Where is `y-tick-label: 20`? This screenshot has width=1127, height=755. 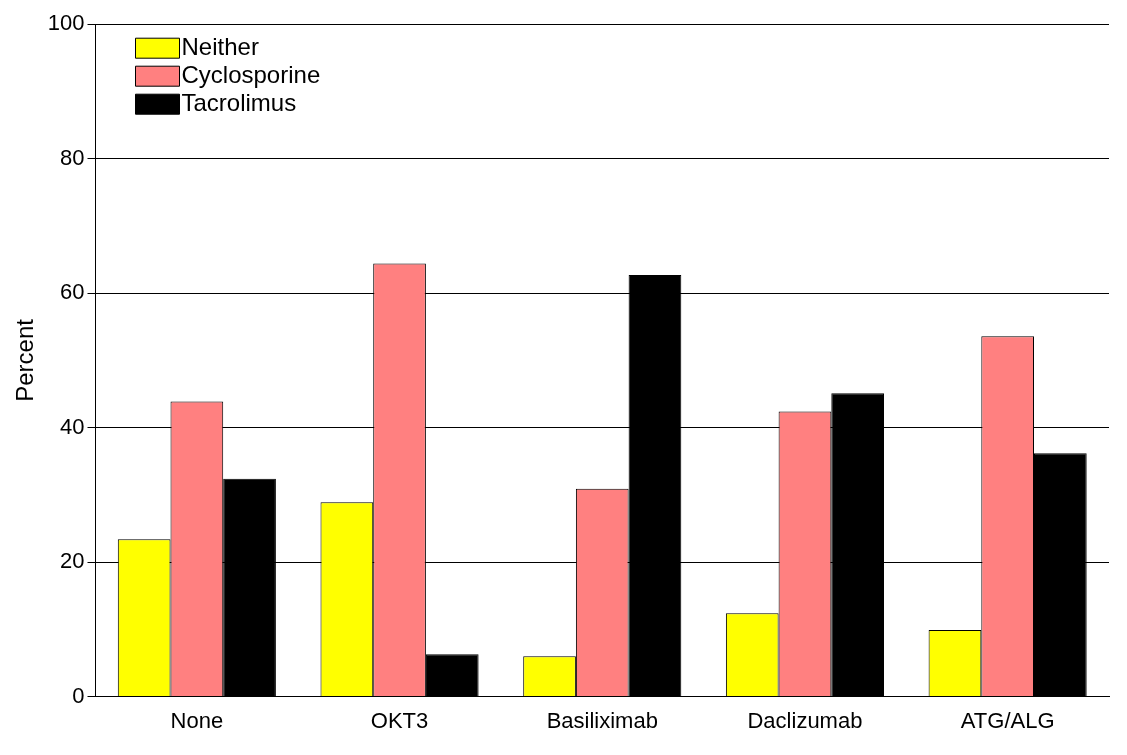
y-tick-label: 20 is located at coordinates (72, 561).